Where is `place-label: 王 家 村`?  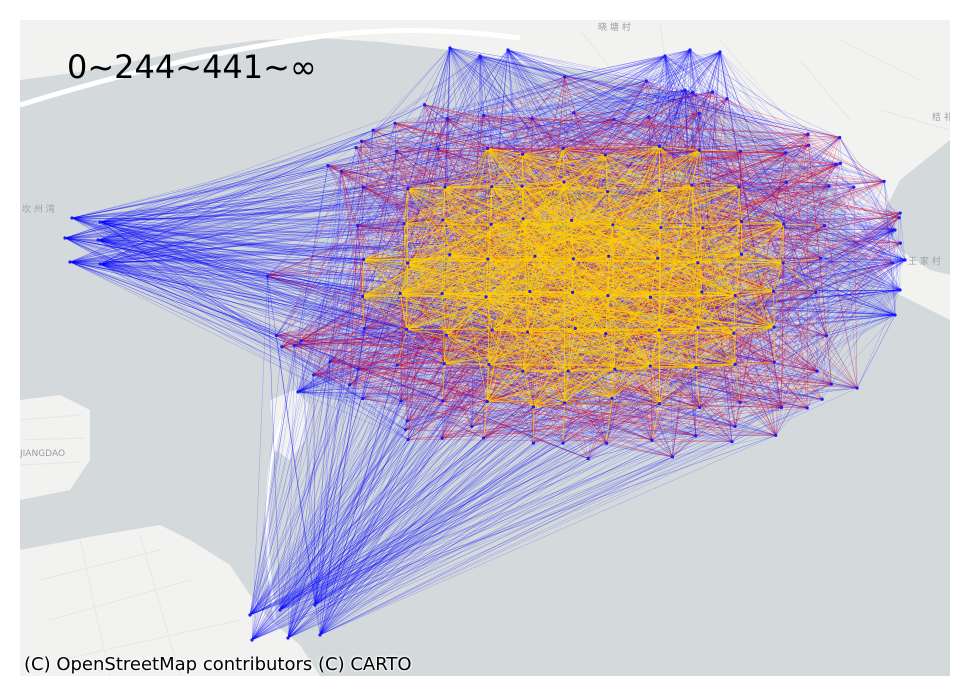
place-label: 王 家 村 is located at coordinates (924, 261).